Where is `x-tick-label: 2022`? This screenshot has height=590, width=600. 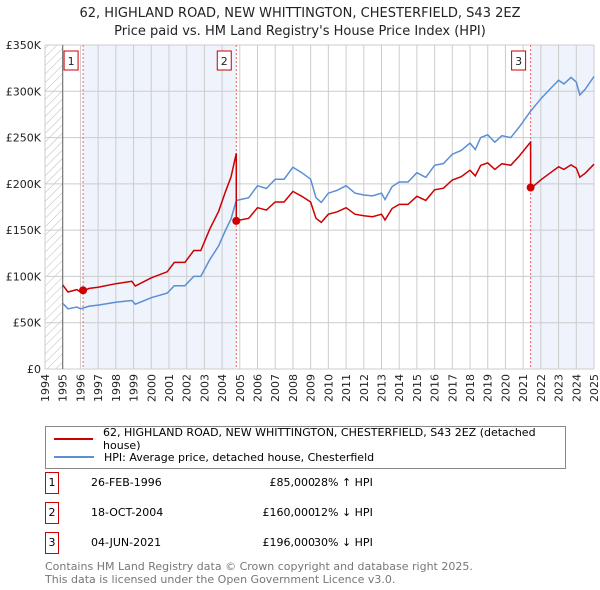
x-tick-label: 2022 is located at coordinates (541, 388).